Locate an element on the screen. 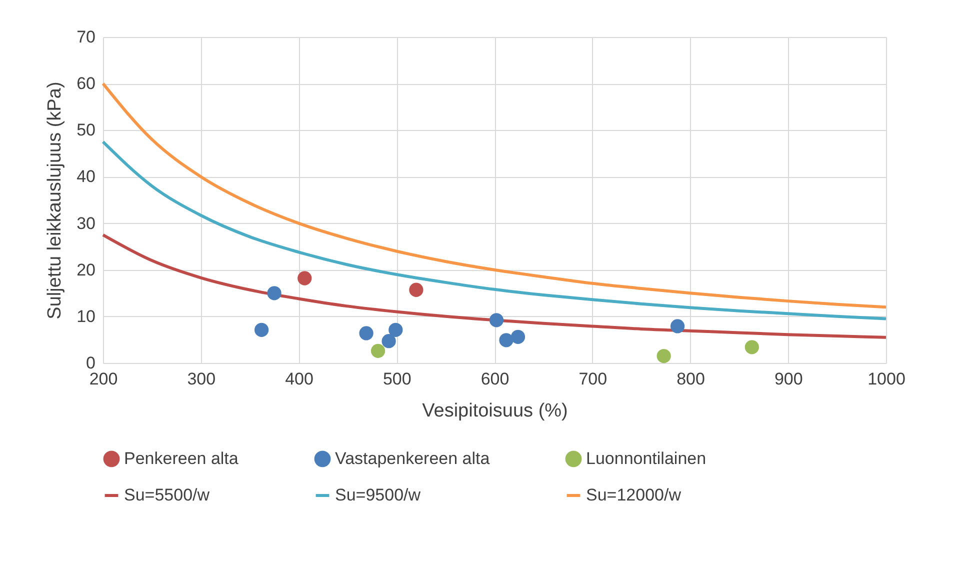 This screenshot has height=579, width=960. y-tick-label: 0 is located at coordinates (91, 363).